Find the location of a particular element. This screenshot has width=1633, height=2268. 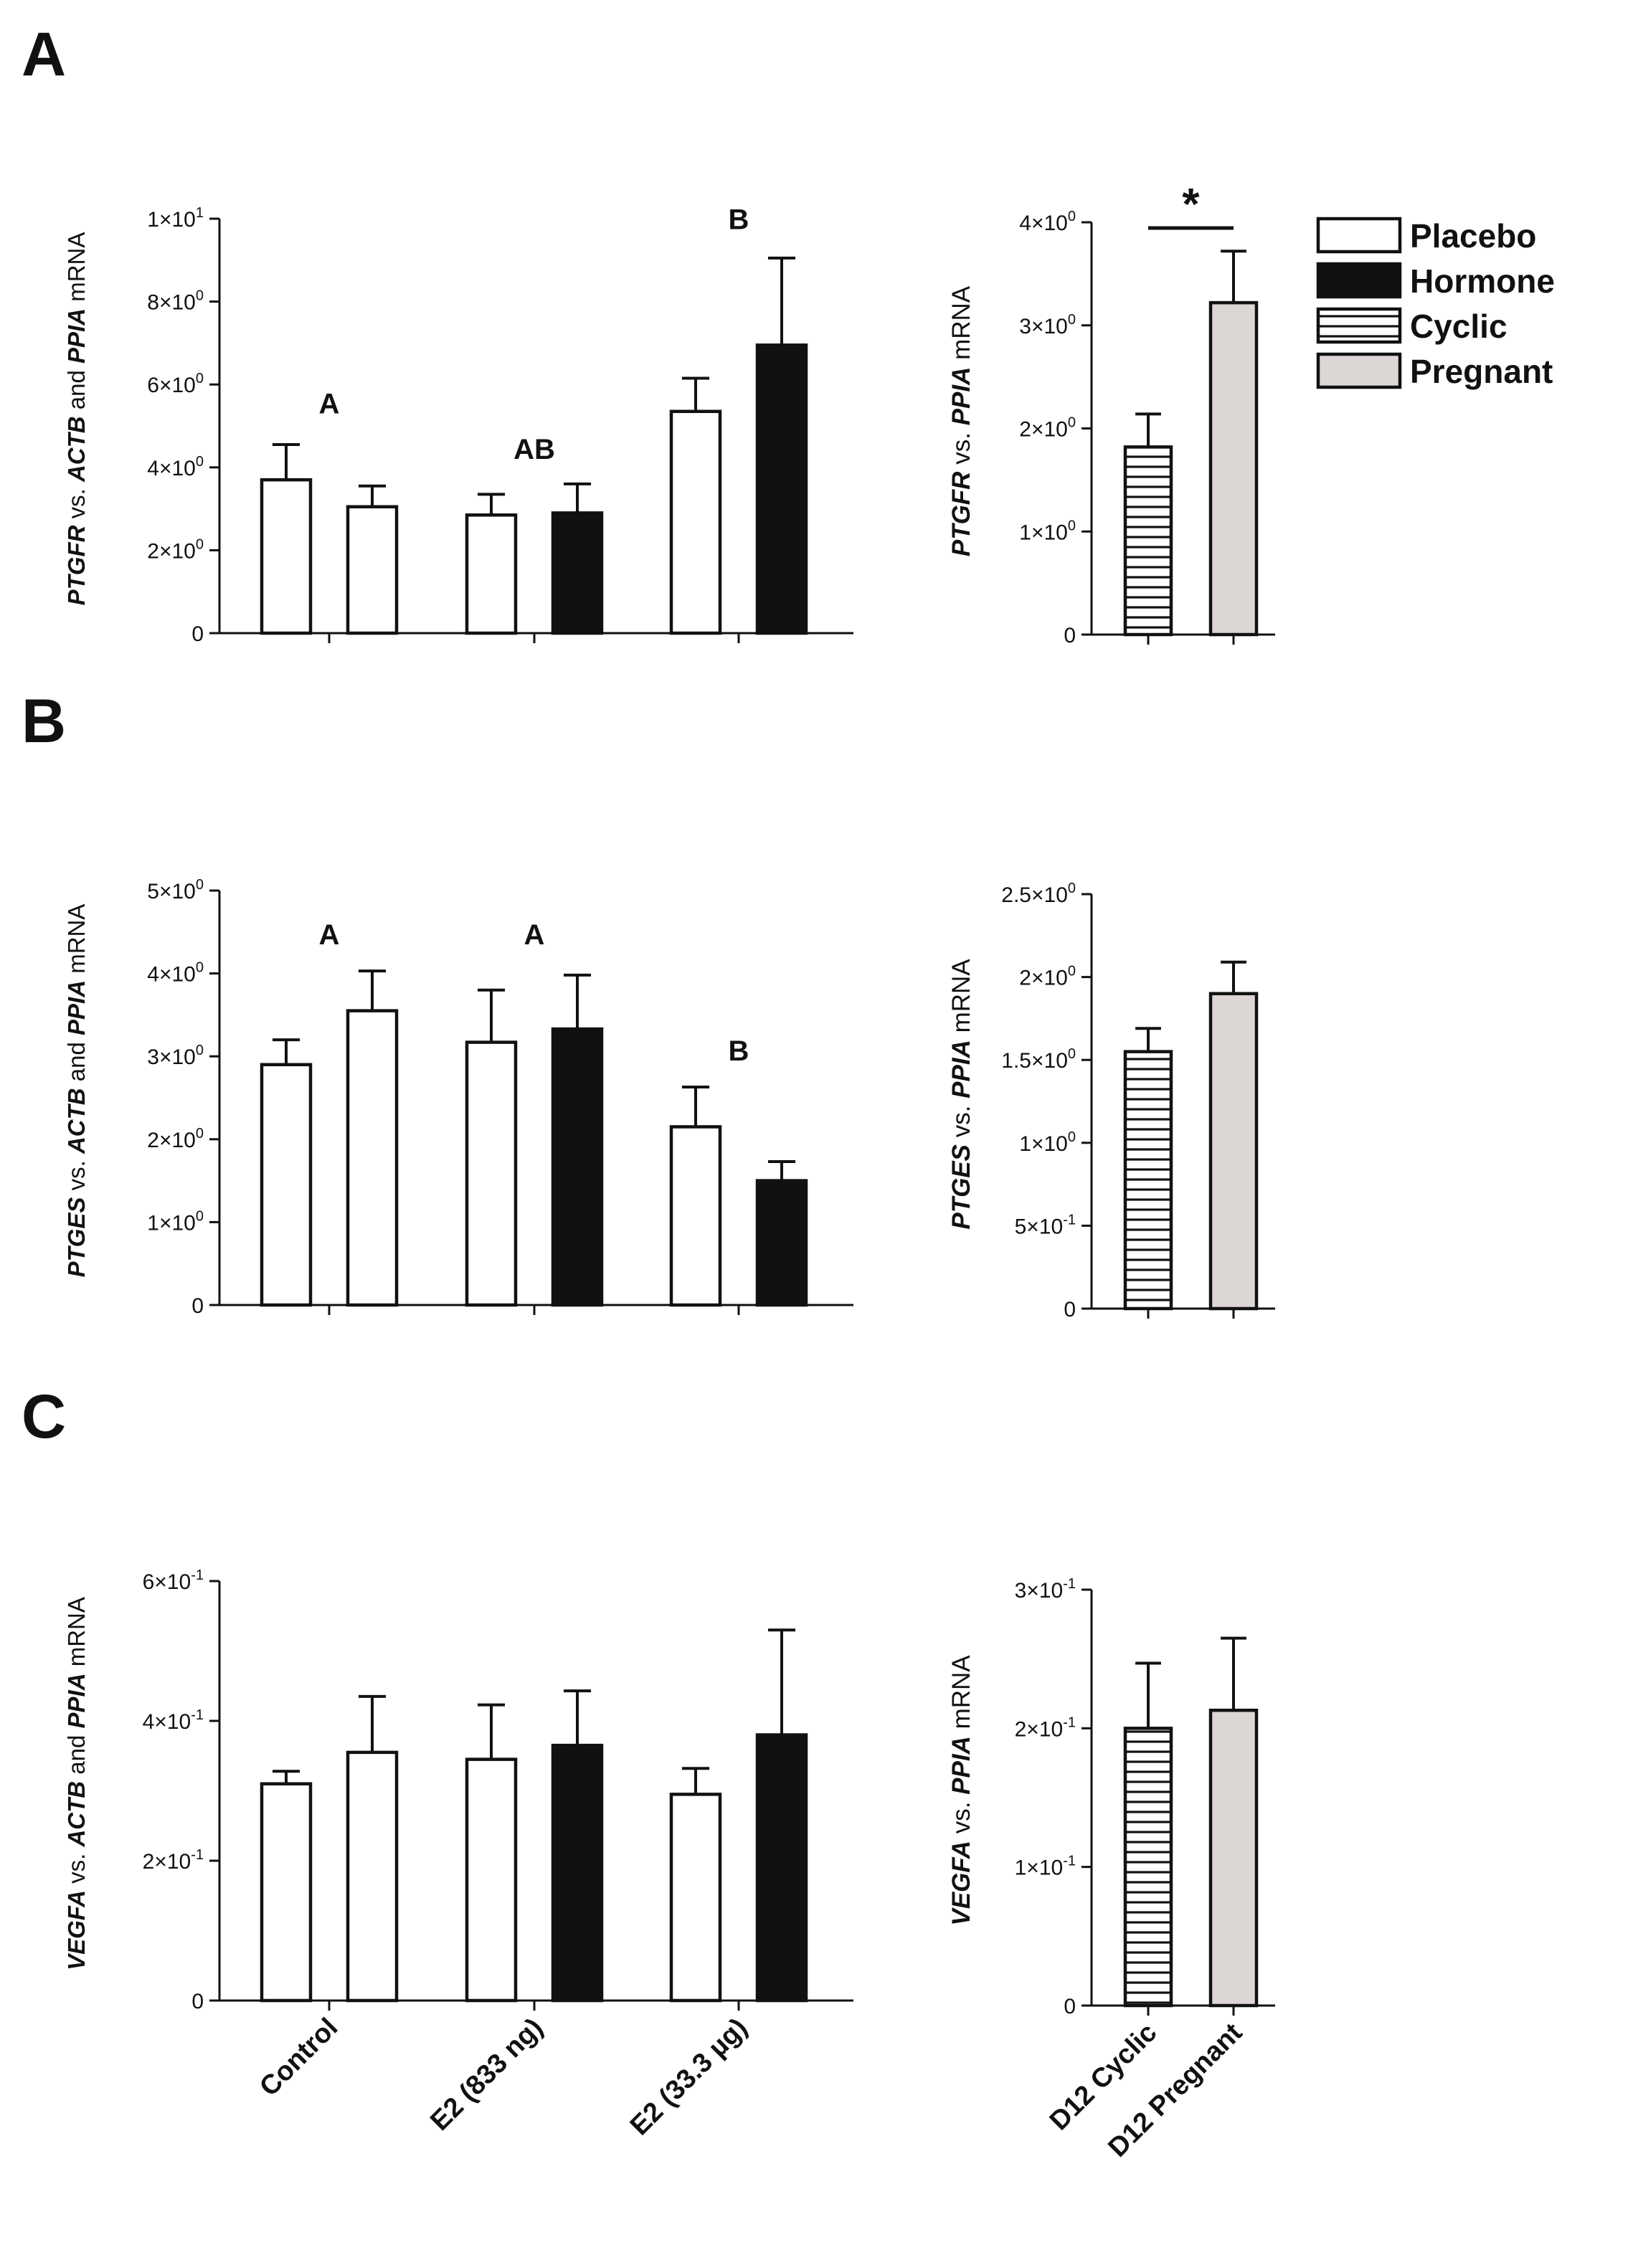

panel-c-left-ylabel: VEGFA vs. ACTB and PPIA mRNA is located at coordinates (76, 1783).